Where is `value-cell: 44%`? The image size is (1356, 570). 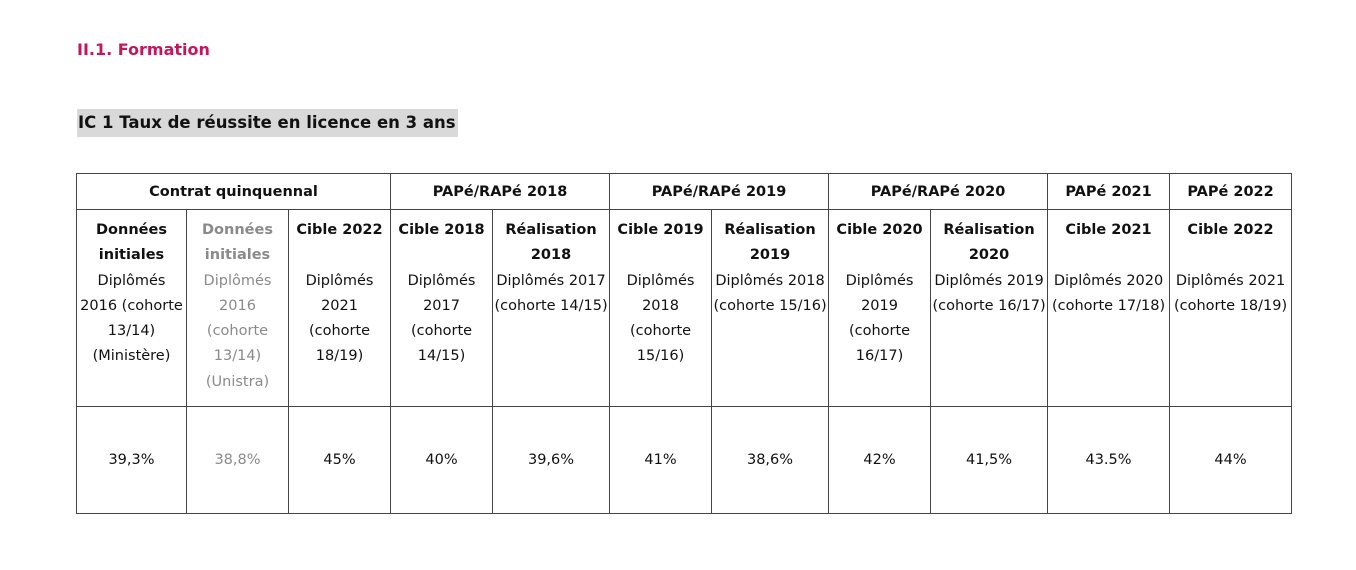
value-cell: 44% is located at coordinates (1231, 460).